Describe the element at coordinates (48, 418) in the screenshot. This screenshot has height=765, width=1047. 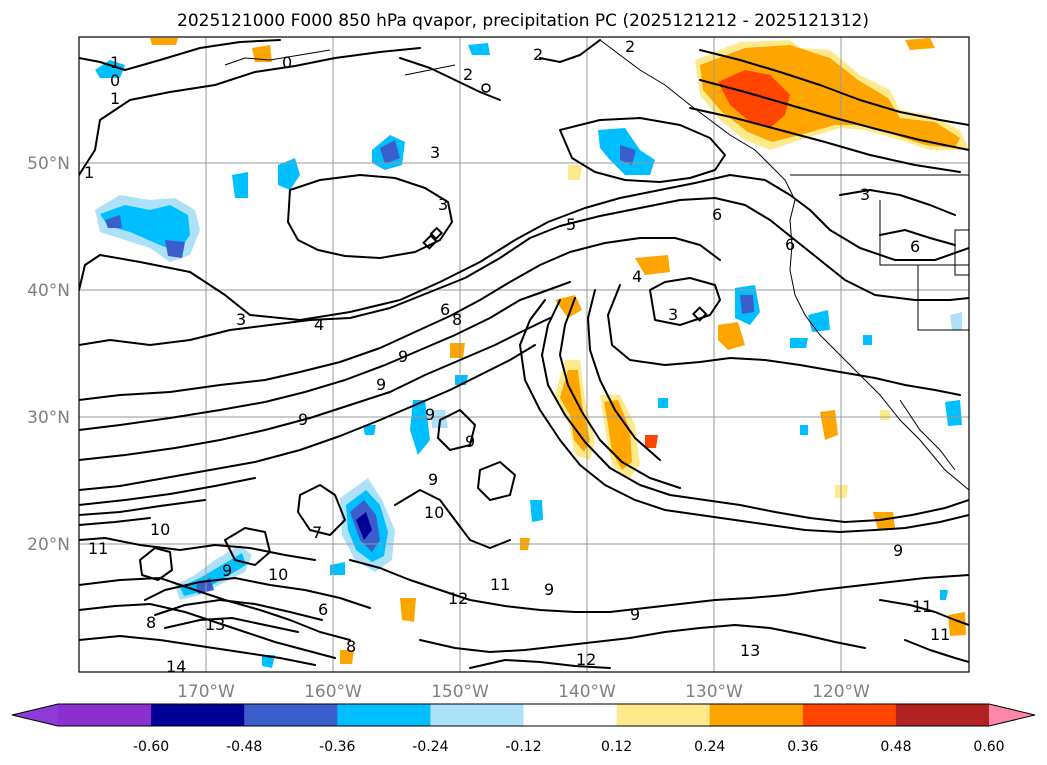
I see `lat-label-30n: 30°N` at that location.